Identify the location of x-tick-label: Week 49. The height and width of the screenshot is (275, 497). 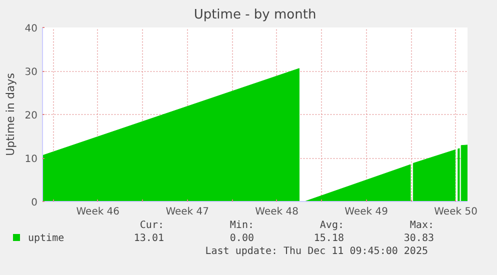
(366, 212).